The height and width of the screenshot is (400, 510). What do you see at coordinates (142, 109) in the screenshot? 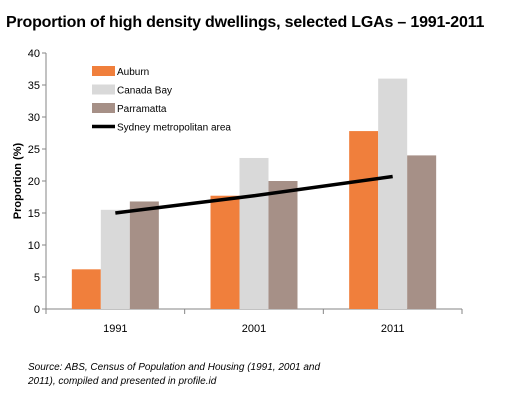
I see `legend-label-parramatta: Parramatta` at bounding box center [142, 109].